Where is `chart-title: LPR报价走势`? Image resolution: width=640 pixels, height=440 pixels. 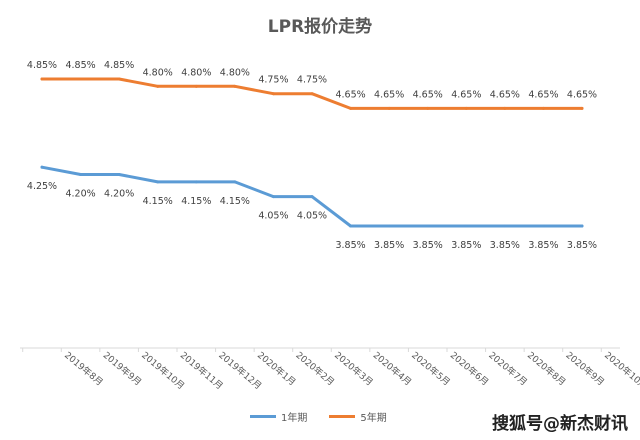
chart-title: LPR报价走势 is located at coordinates (320, 27).